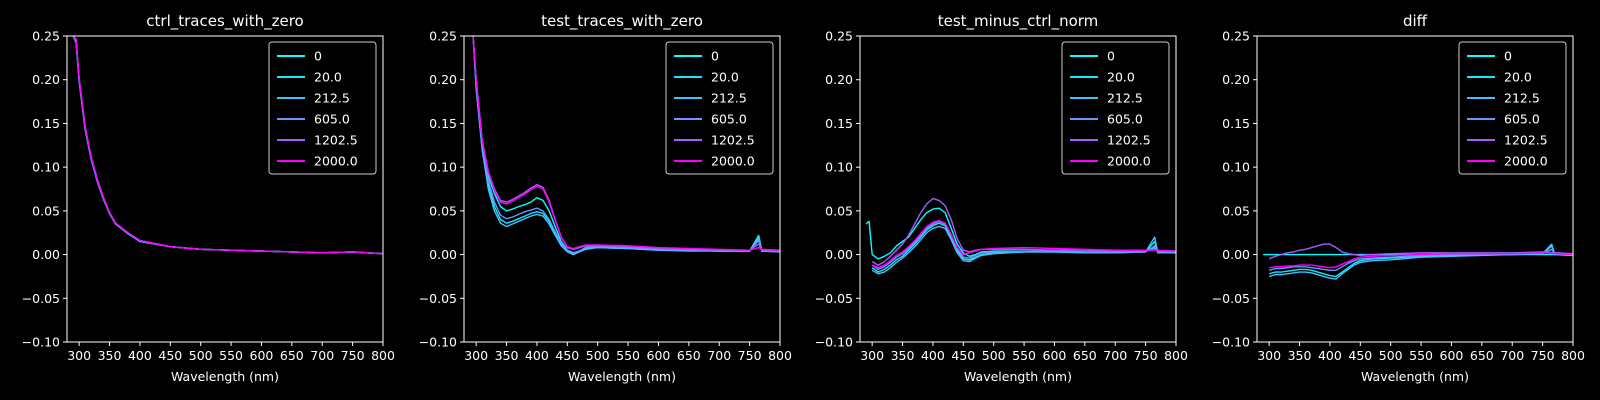  What do you see at coordinates (1415, 21) in the screenshot?
I see `chart-title: diff` at bounding box center [1415, 21].